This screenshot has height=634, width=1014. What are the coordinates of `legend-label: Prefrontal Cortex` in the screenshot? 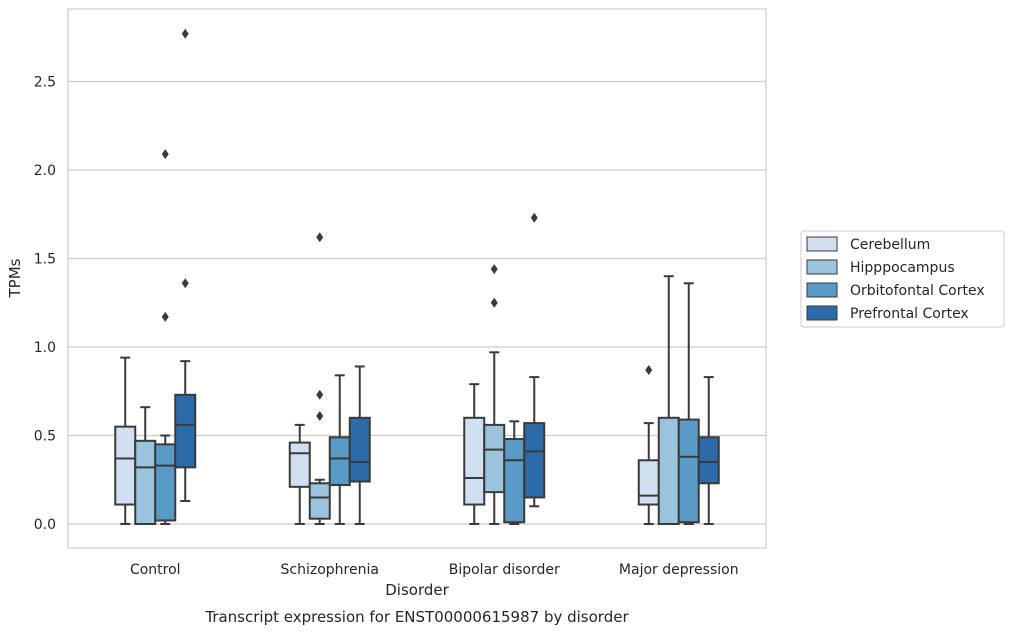 It's located at (909, 314).